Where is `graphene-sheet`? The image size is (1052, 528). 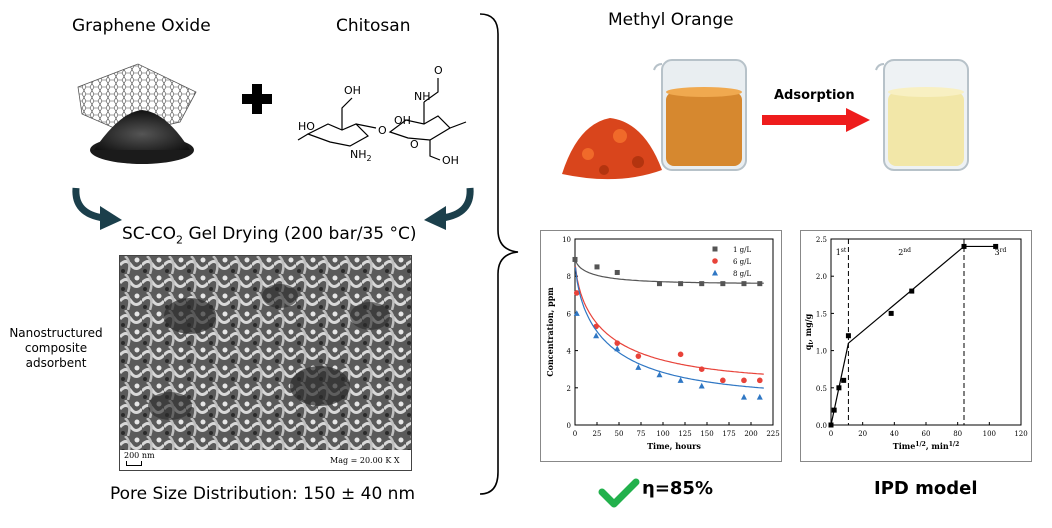
graphene-sheet is located at coordinates (137, 99).